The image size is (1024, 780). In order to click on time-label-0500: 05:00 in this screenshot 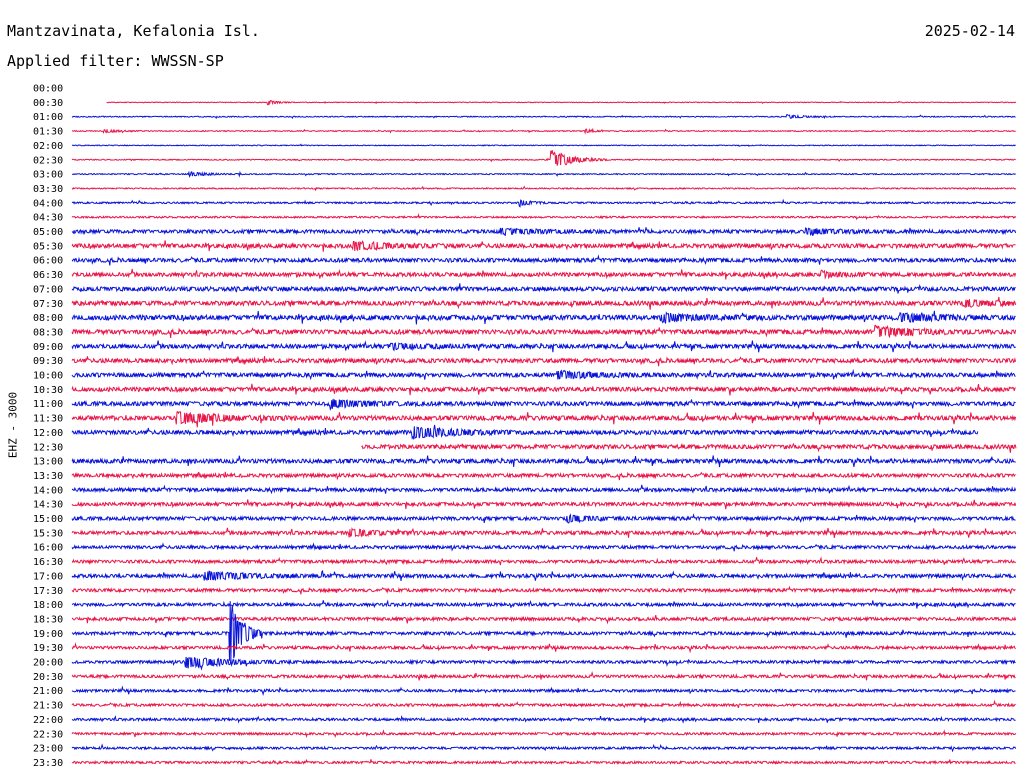, I will do `click(48, 232)`.